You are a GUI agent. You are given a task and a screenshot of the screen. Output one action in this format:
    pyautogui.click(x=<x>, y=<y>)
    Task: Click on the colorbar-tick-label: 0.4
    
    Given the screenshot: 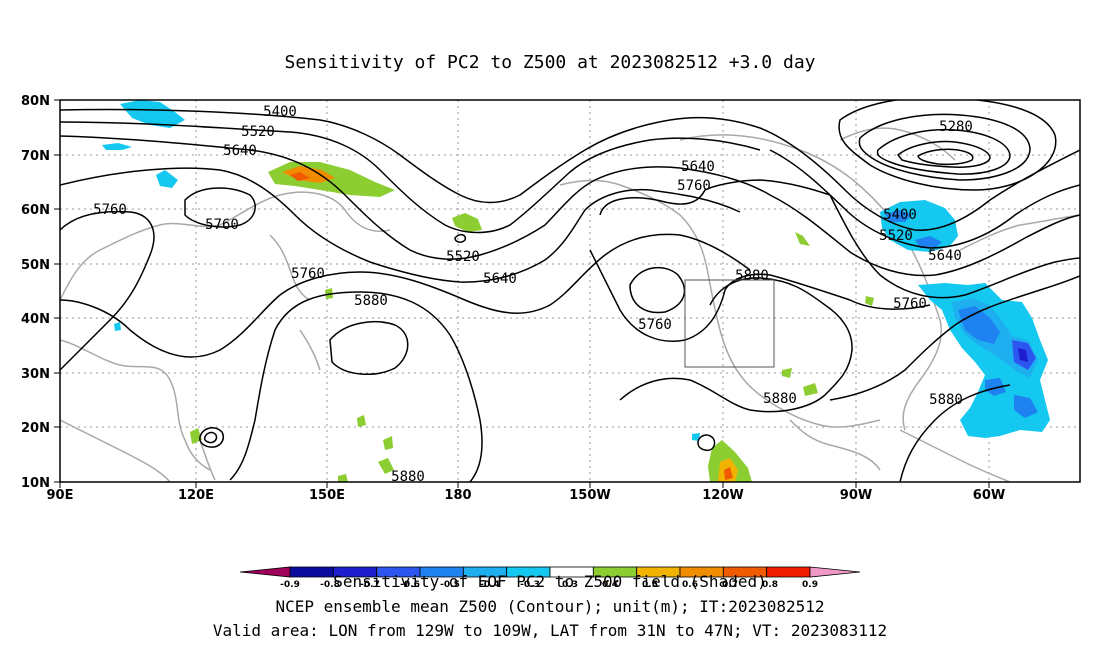 What is the action you would take?
    pyautogui.click(x=610, y=585)
    